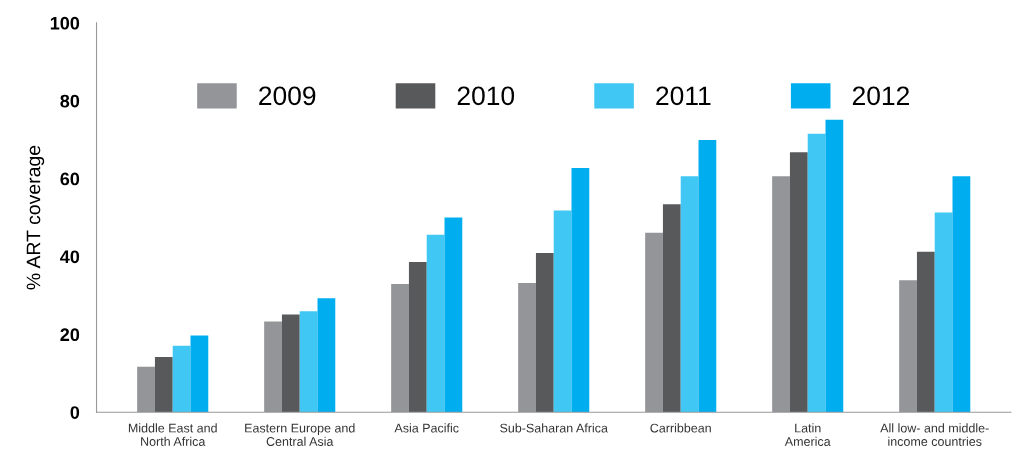  I want to click on legend-label: 2009, so click(287, 96).